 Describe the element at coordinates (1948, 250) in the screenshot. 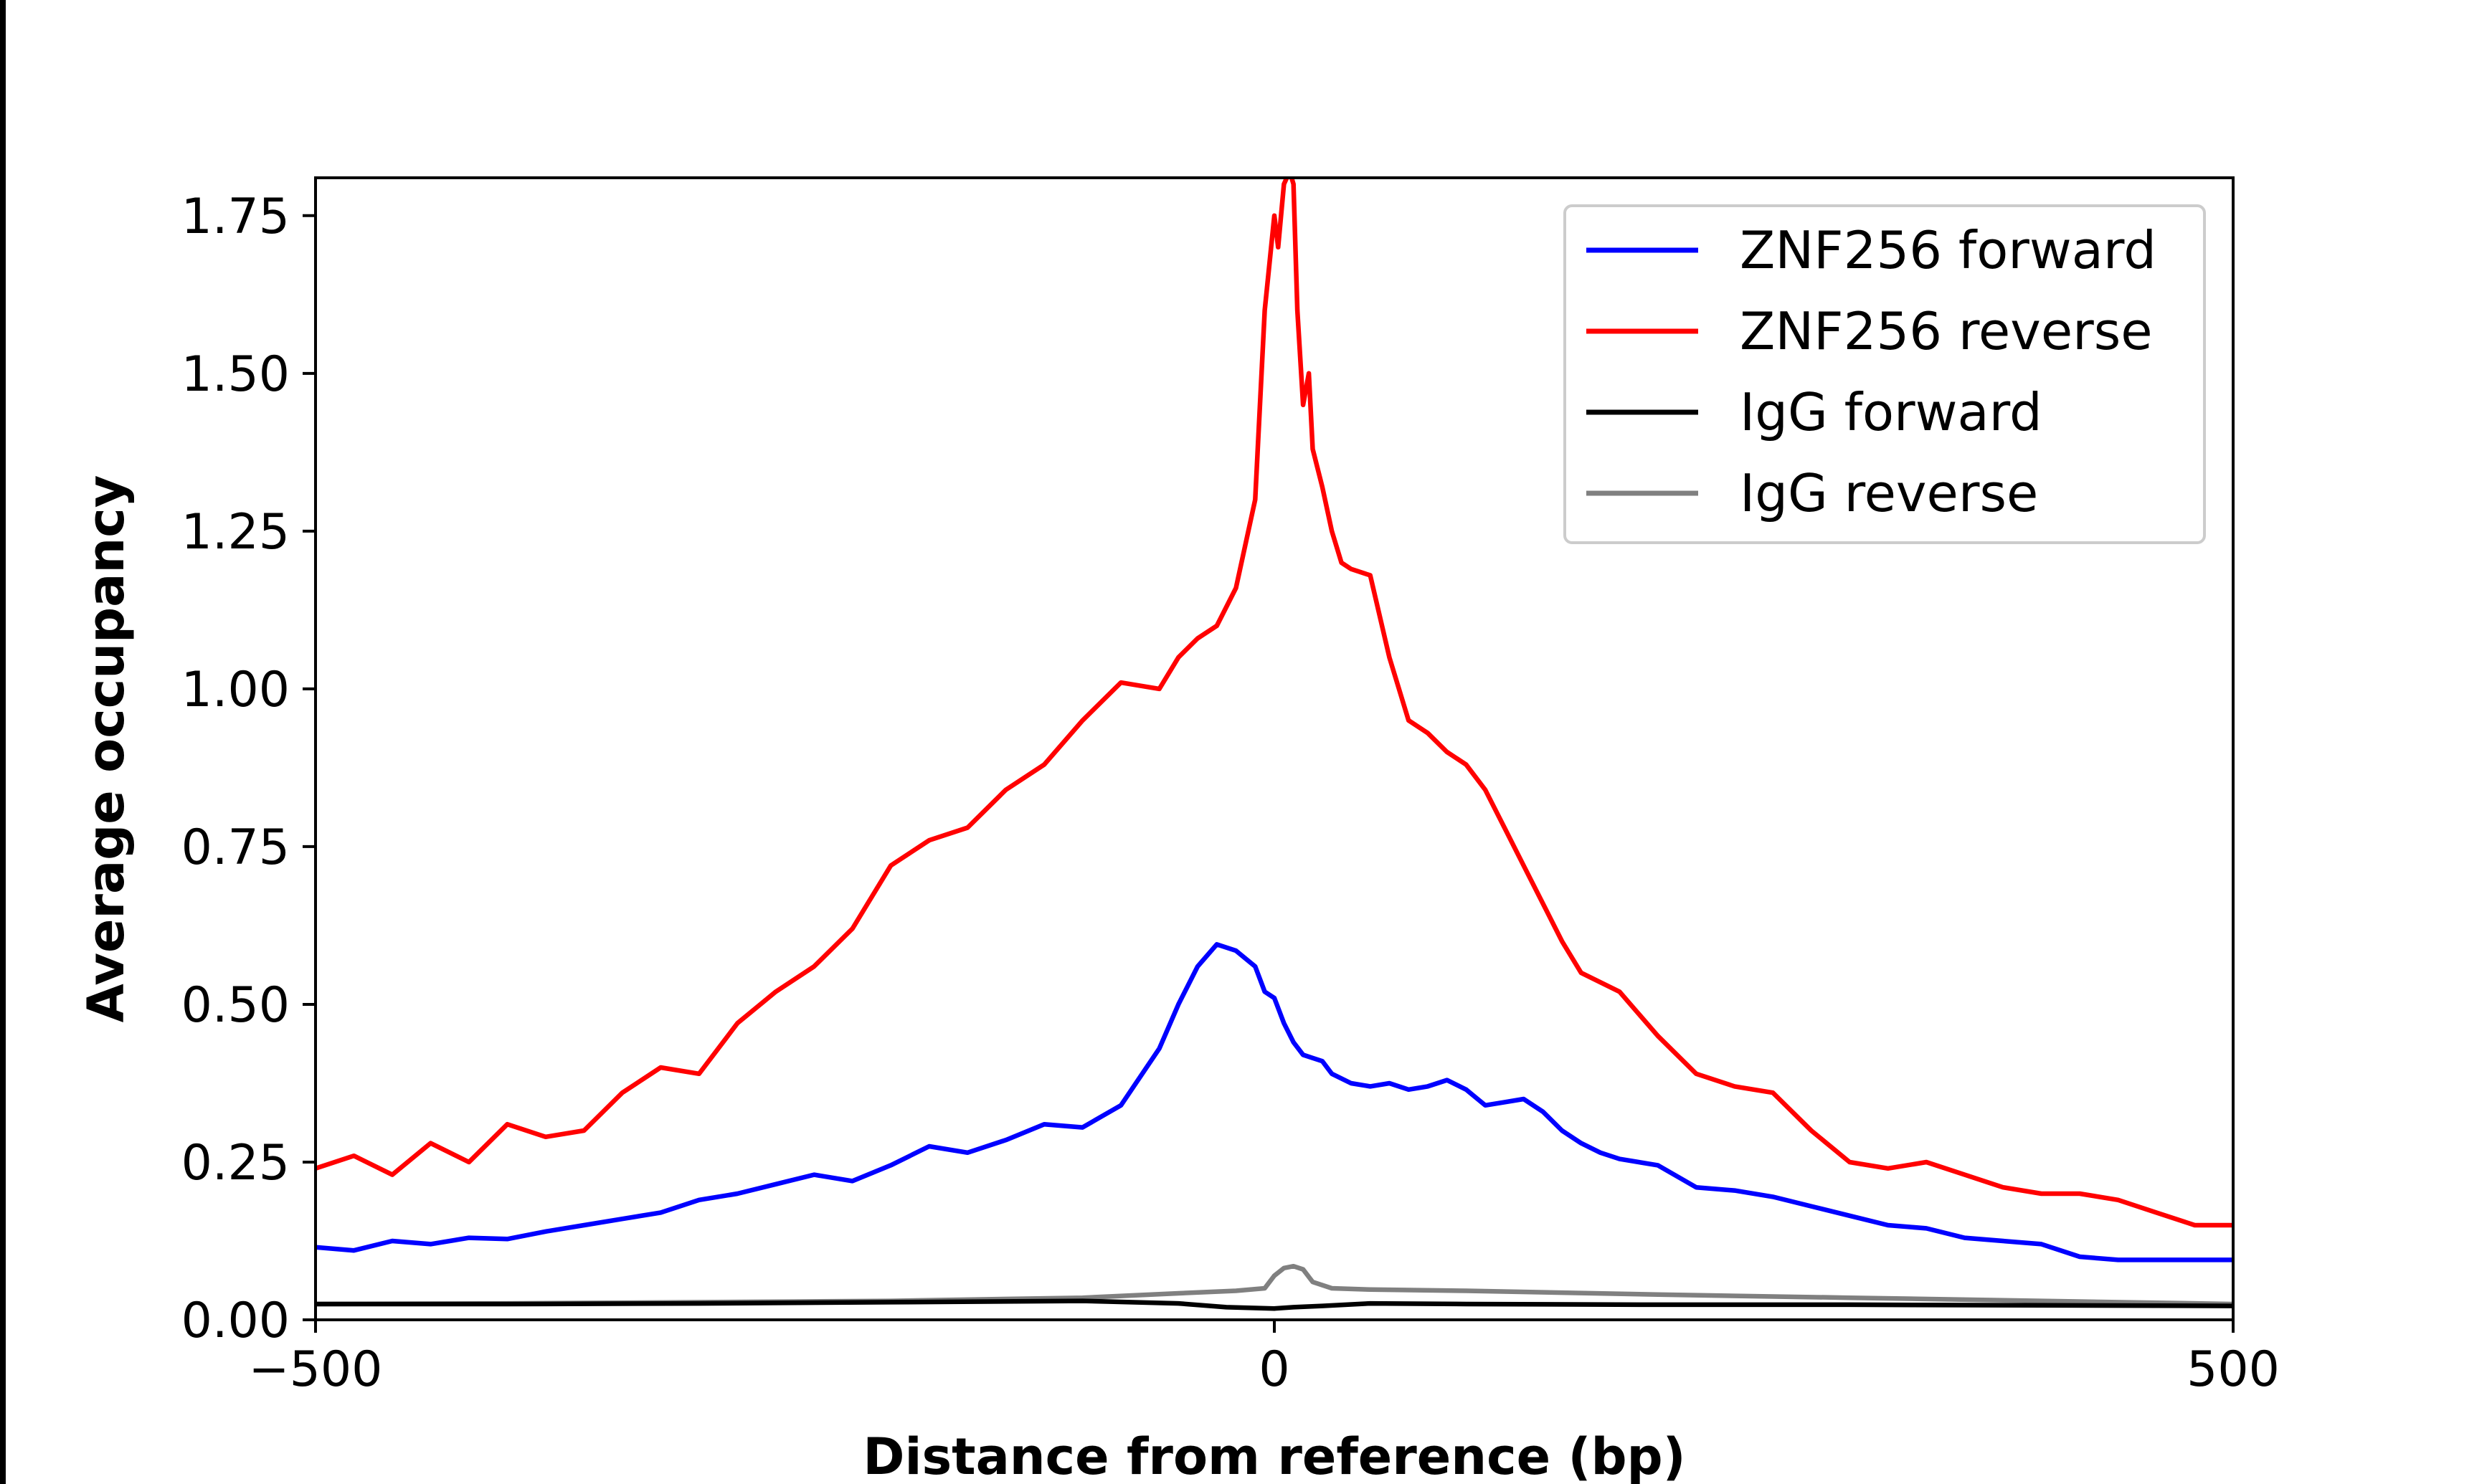

I see `legend-label: ZNF256 forward` at that location.